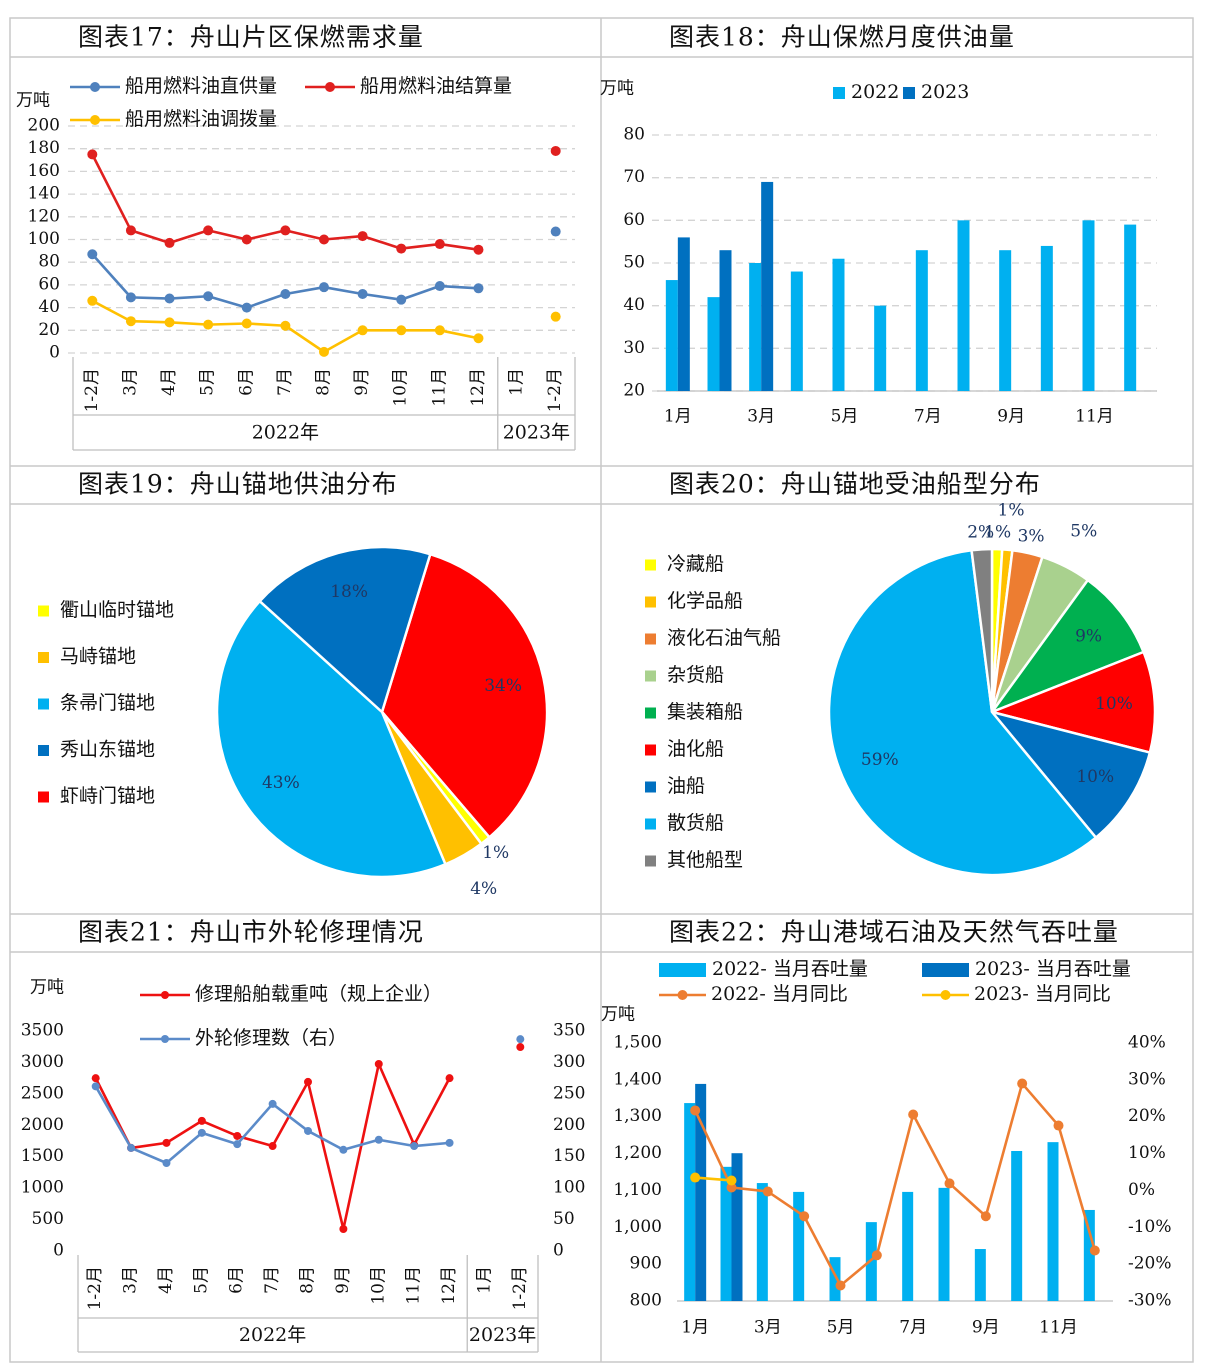  I want to click on legend-label: 船用燃料油直供量, so click(201, 86).